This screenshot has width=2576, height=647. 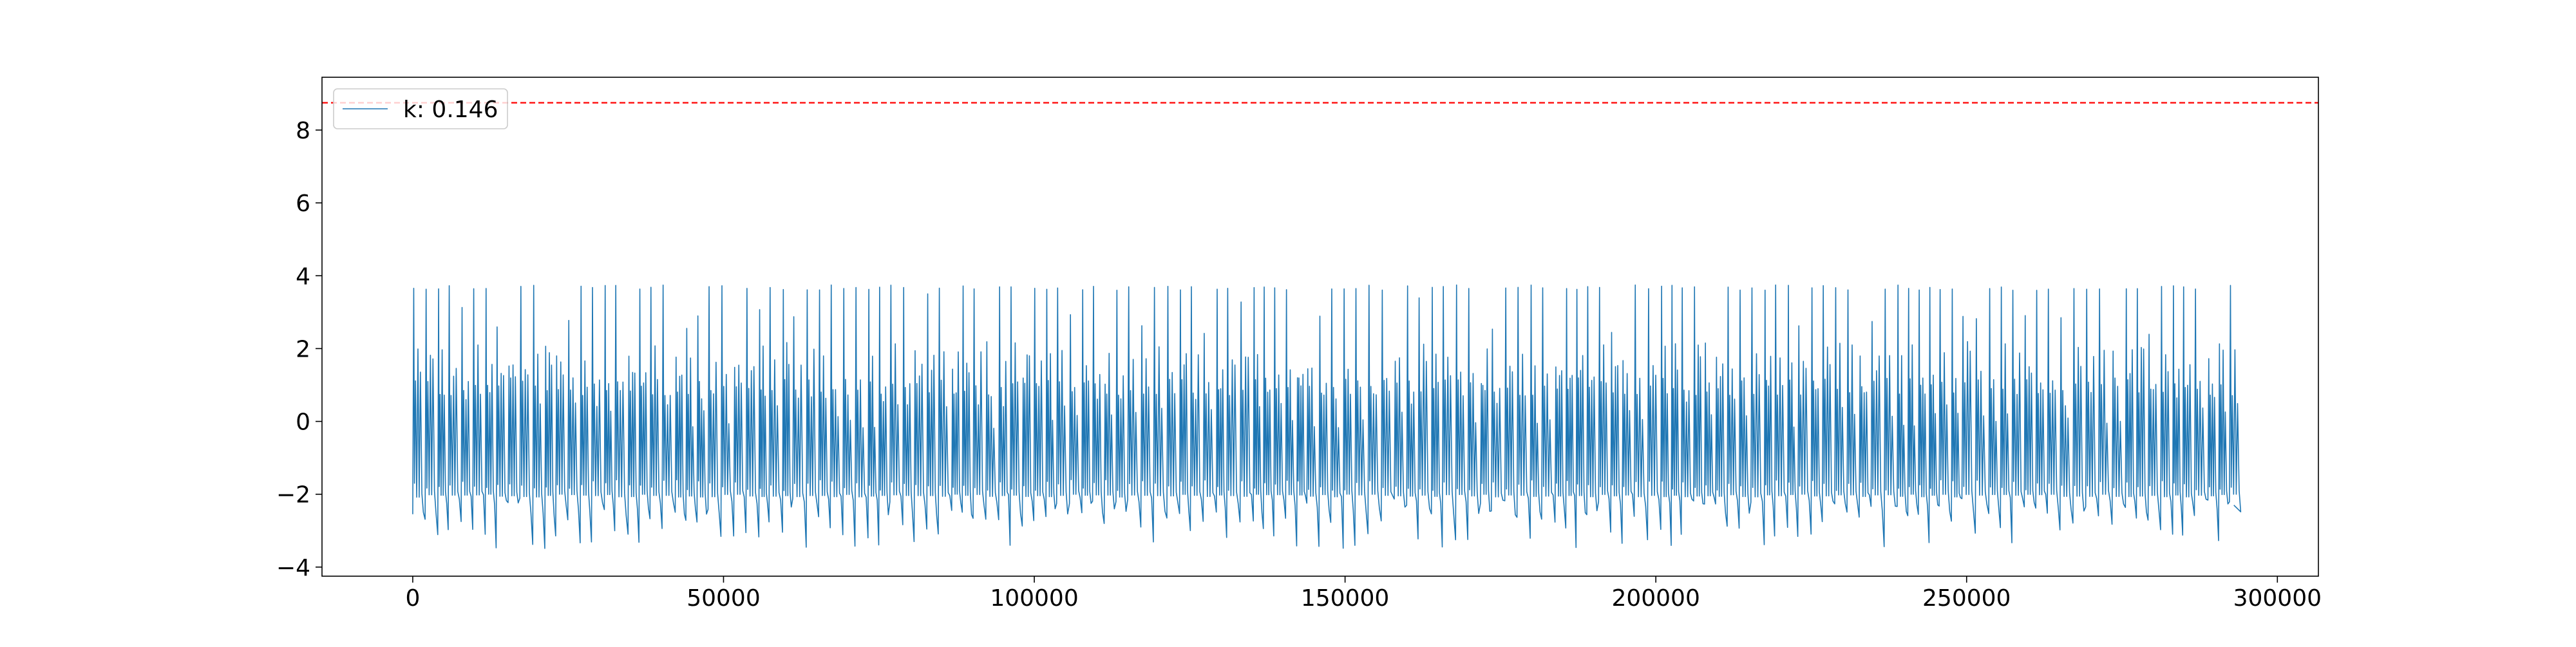 I want to click on x-tick-label-3: 150000, so click(x=1345, y=598).